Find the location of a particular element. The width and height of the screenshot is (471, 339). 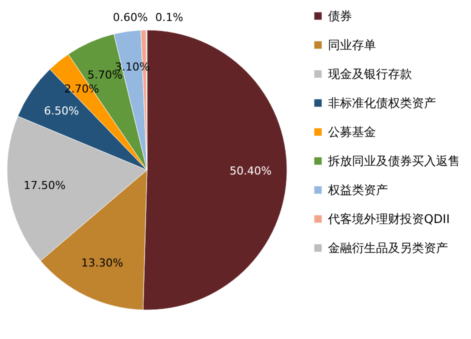

data-label: 6.50% is located at coordinates (61, 111).